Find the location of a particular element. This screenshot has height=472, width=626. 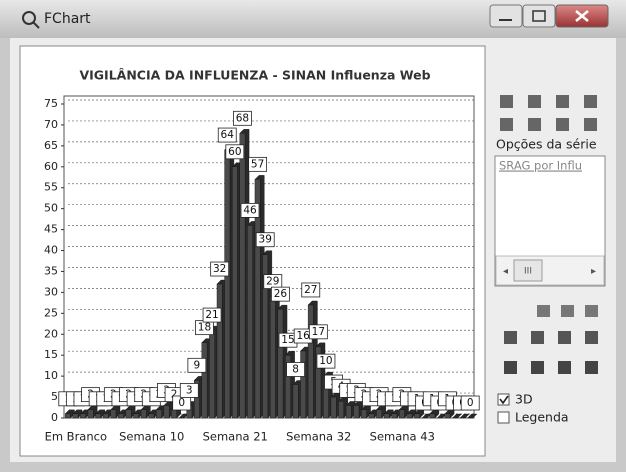

scroll-left: ◂ is located at coordinates (505, 271).